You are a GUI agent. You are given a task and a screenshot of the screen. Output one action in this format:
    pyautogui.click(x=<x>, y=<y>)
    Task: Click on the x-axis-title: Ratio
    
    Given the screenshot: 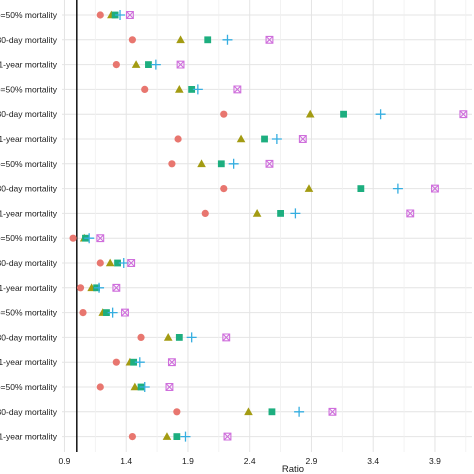 What is the action you would take?
    pyautogui.click(x=293, y=469)
    